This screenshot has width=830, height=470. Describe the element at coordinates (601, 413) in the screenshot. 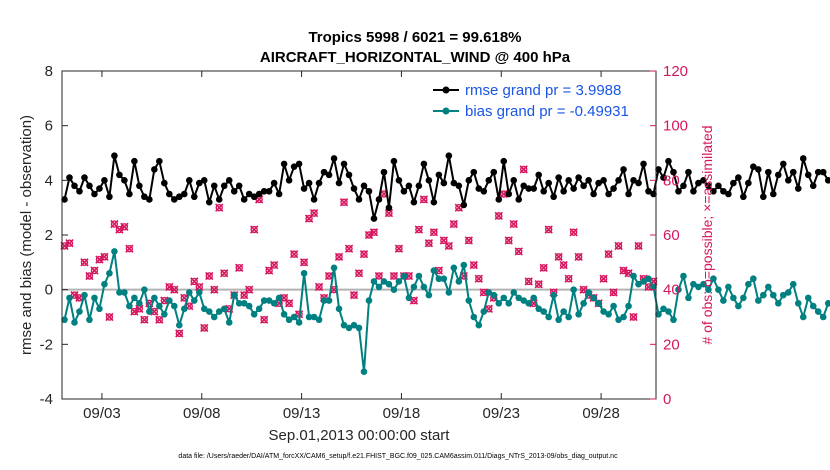

I see `x-tick-label: 09/28` at that location.